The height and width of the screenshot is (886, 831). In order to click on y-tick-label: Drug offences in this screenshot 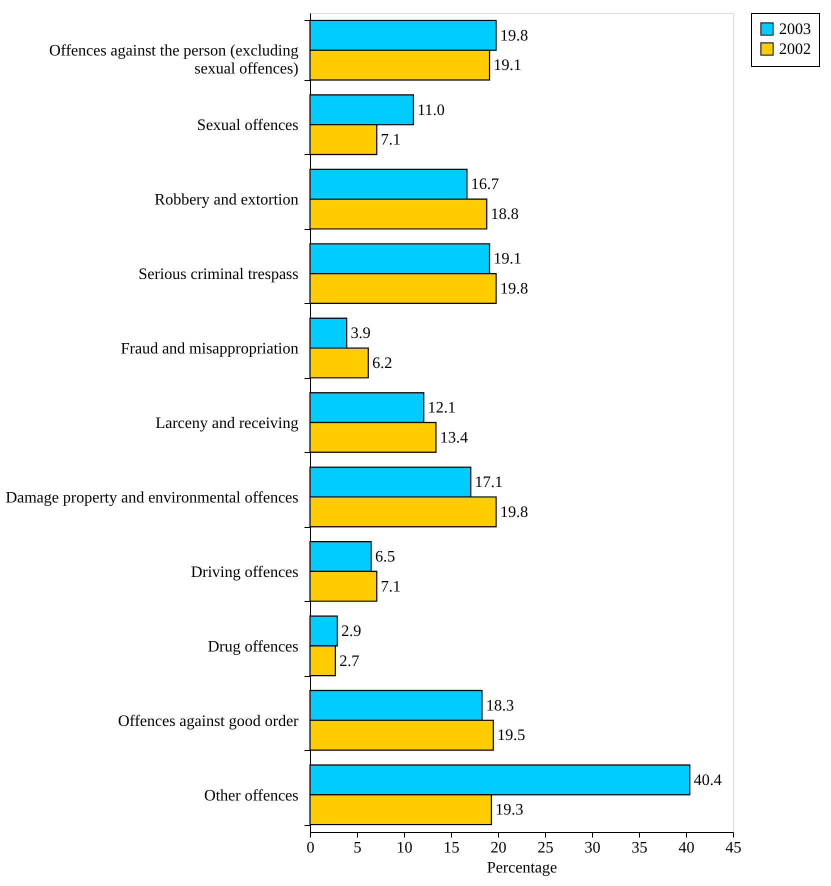, I will do `click(253, 647)`.